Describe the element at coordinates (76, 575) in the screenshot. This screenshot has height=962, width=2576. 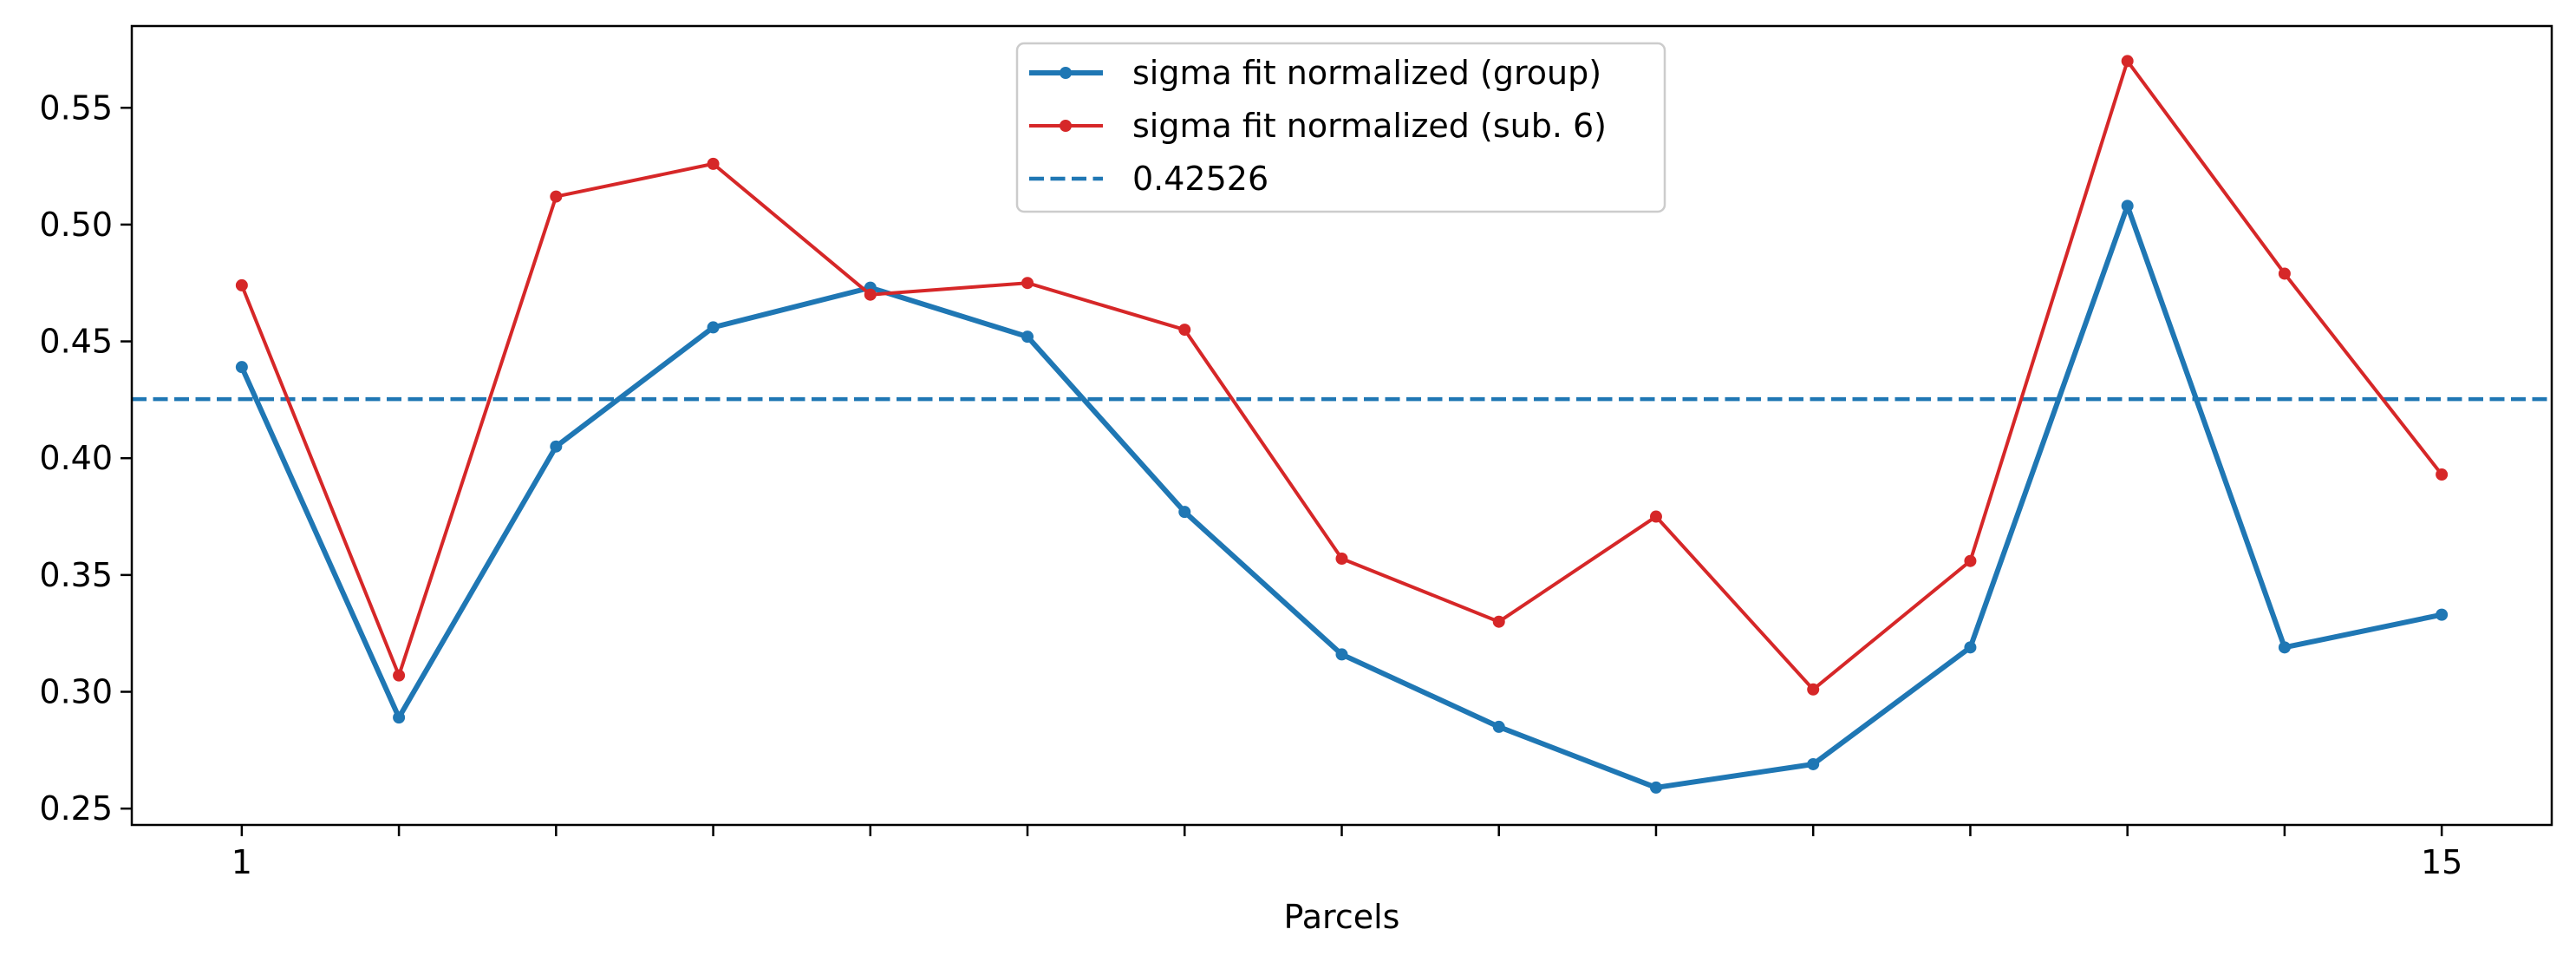
I see `y-tick-label: 0.35` at that location.